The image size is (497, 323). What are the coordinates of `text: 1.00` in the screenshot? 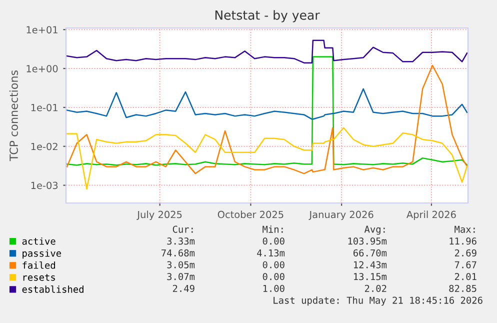 It's located at (273, 288).